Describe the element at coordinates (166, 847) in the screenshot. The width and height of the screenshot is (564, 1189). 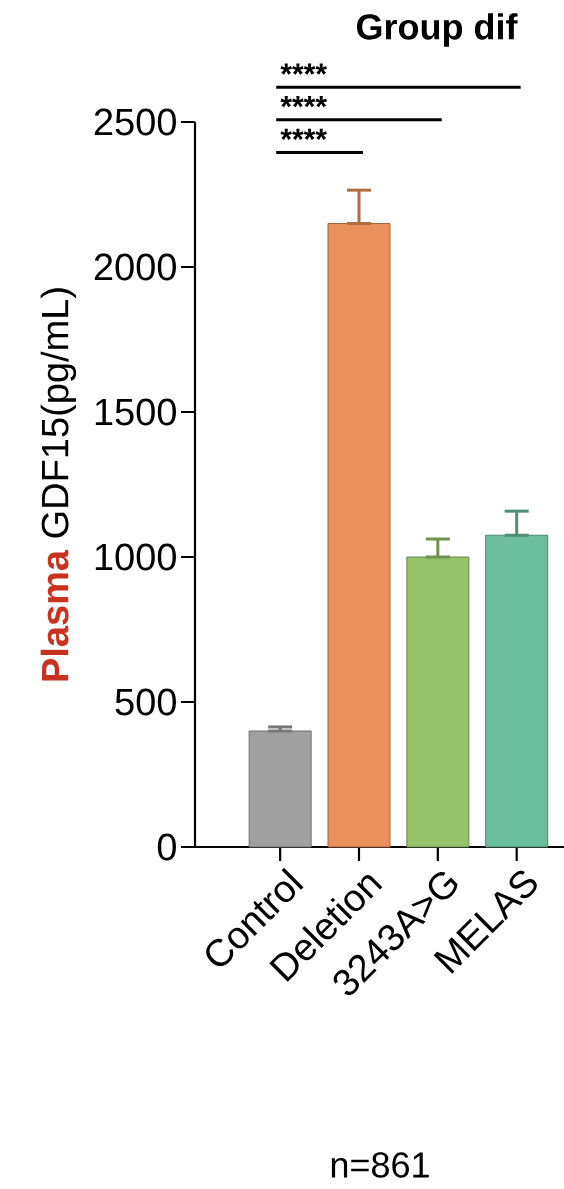
I see `y-tick-label: 0` at that location.